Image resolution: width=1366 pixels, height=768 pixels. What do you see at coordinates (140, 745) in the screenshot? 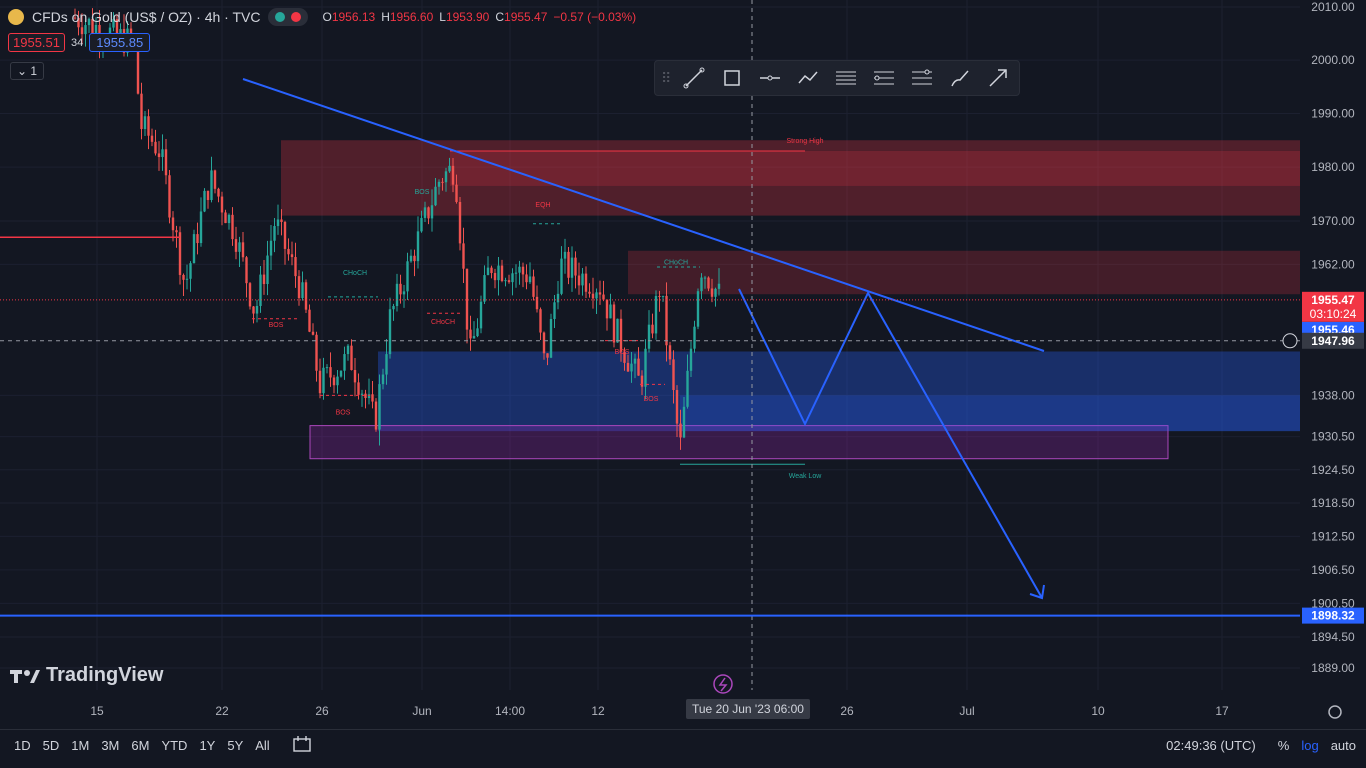
I see `range-6m: 6M` at bounding box center [140, 745].